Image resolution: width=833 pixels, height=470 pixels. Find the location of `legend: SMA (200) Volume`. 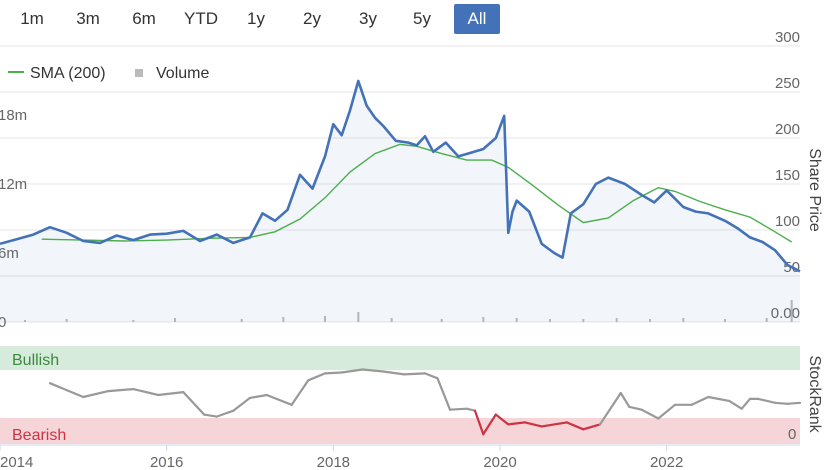

legend: SMA (200) Volume is located at coordinates (108, 73).